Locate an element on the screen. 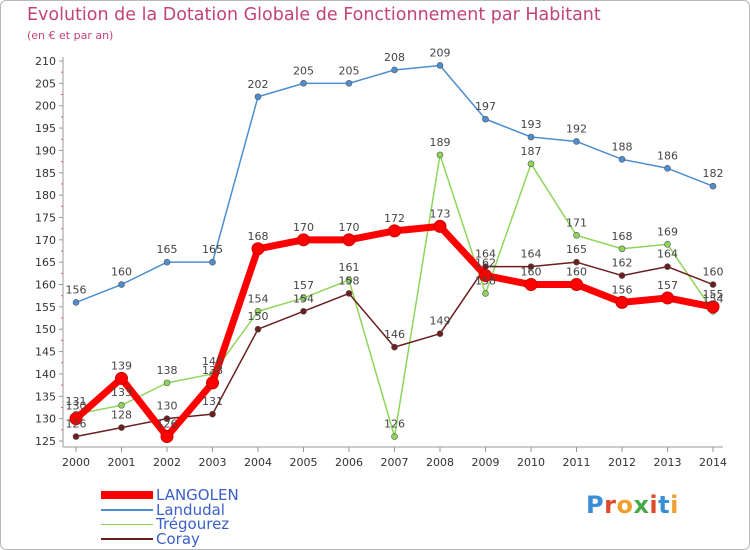 This screenshot has height=550, width=750. logo-letter: x is located at coordinates (641, 505).